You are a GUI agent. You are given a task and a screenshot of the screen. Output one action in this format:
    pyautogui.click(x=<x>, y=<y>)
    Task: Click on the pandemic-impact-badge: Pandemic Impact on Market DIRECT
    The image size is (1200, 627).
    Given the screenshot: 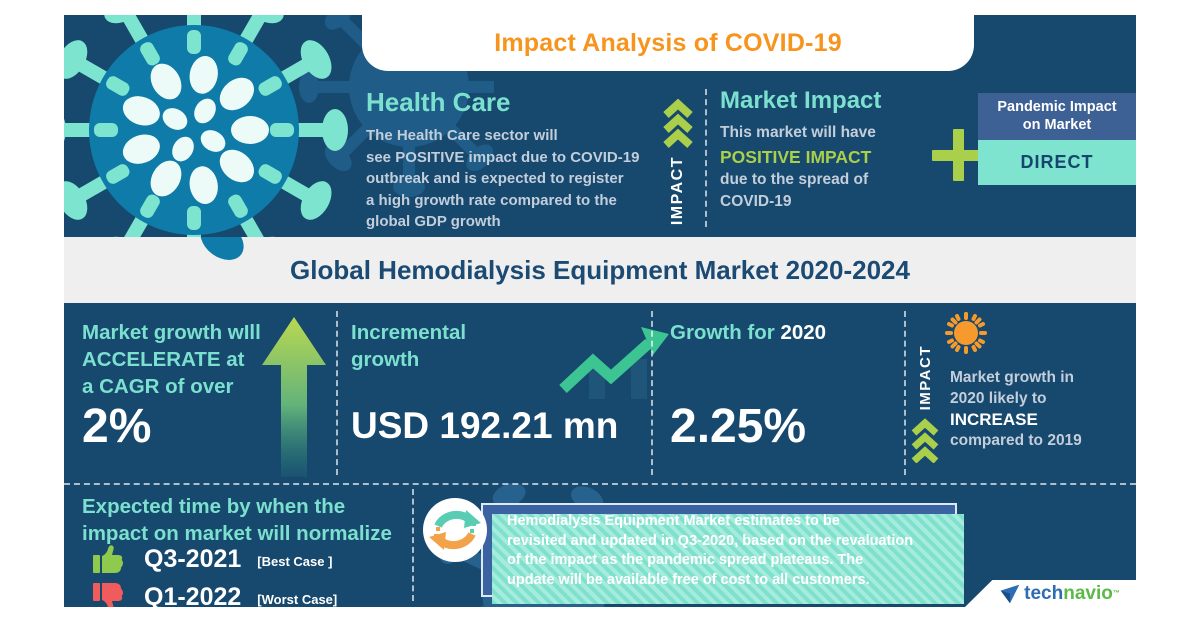 What is the action you would take?
    pyautogui.click(x=1057, y=139)
    